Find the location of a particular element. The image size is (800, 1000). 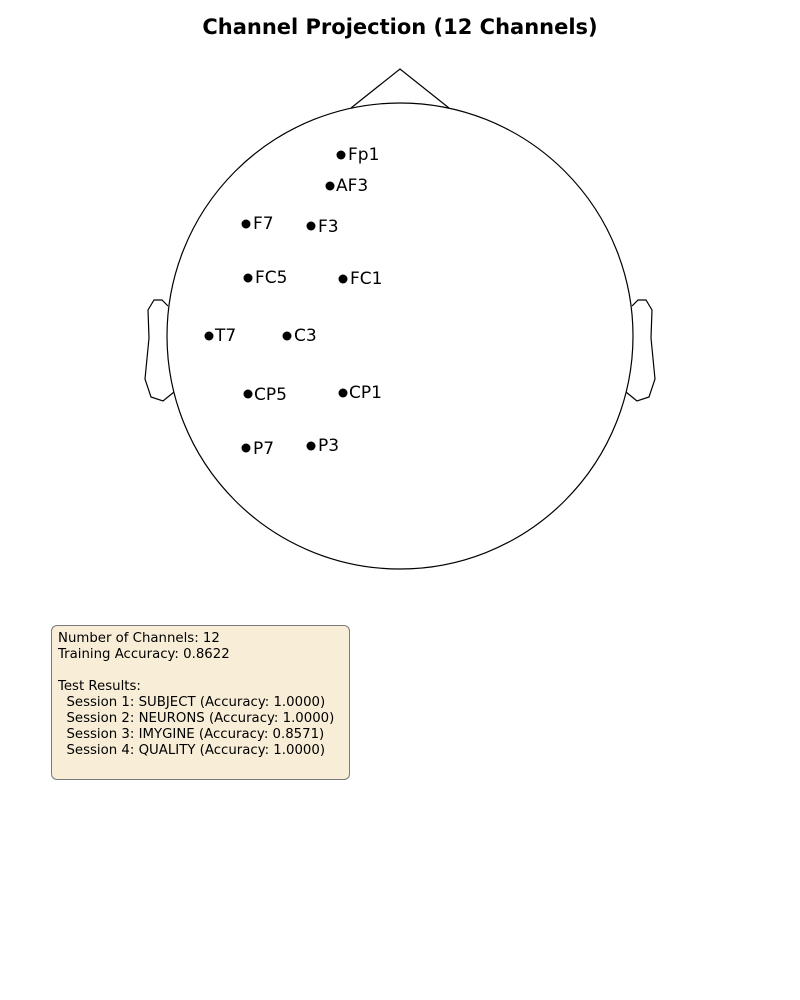

channel-marker: FC1 is located at coordinates (360, 279).